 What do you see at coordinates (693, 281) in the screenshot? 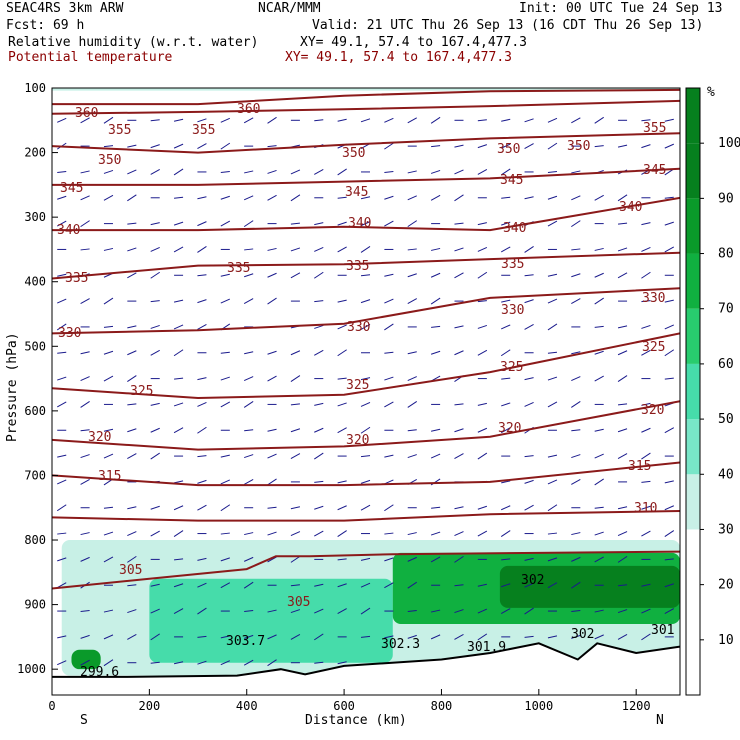
I see `colorbar-swatch` at bounding box center [693, 281].